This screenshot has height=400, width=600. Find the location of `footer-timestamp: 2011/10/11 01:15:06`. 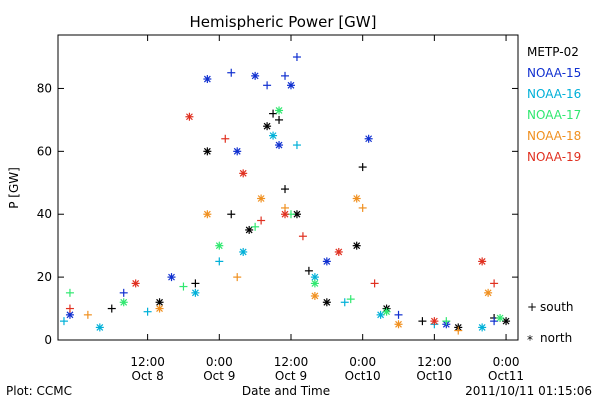

footer-timestamp: 2011/10/11 01:15:06 is located at coordinates (528, 391).